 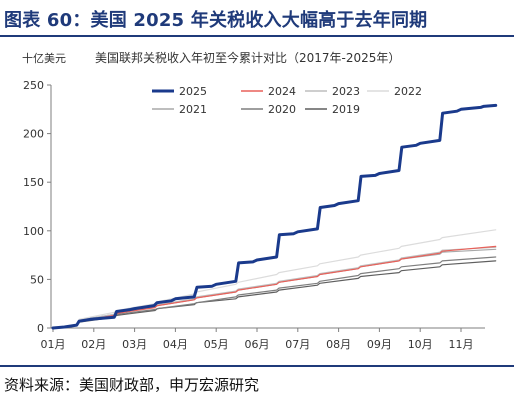 What do you see at coordinates (216, 20) in the screenshot?
I see `figure-title: 图表 60：美国 2025 年关税收入大幅高于去年同期` at bounding box center [216, 20].